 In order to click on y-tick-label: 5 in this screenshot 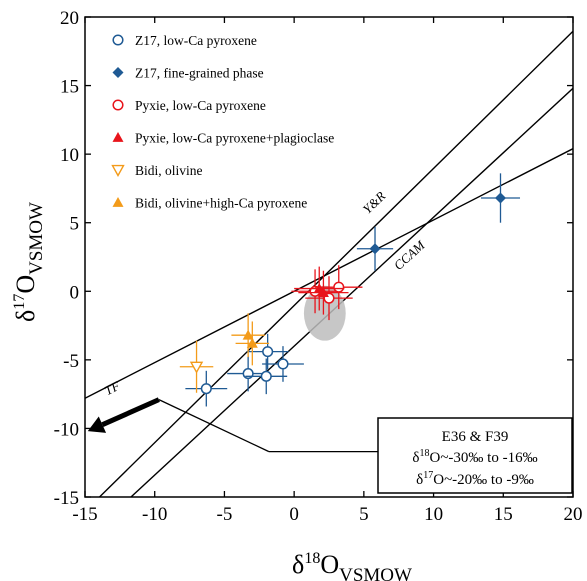, I will do `click(75, 224)`.